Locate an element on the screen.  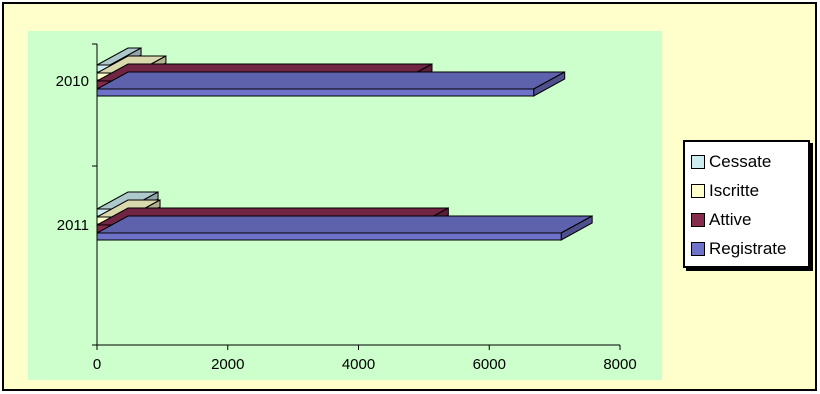
legend-item: Cessate is located at coordinates (746, 161).